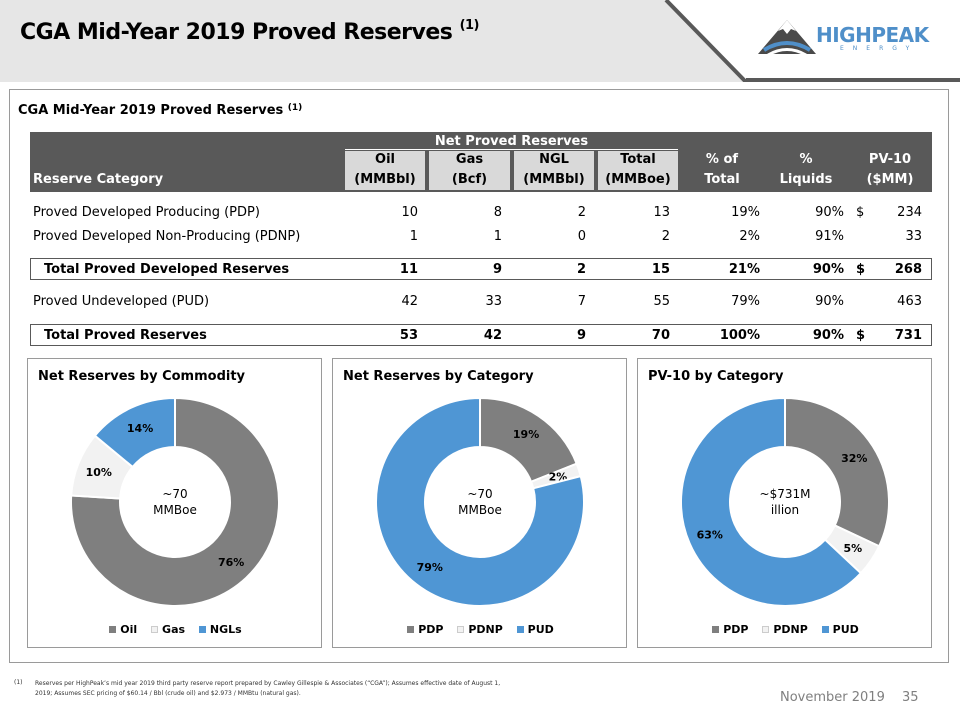  I want to click on legend-item: PDP, so click(730, 629).